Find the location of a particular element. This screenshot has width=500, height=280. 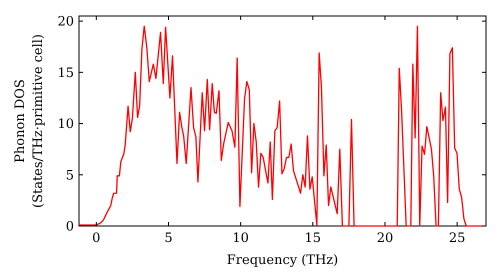

x-tick-label: 15 is located at coordinates (313, 238).